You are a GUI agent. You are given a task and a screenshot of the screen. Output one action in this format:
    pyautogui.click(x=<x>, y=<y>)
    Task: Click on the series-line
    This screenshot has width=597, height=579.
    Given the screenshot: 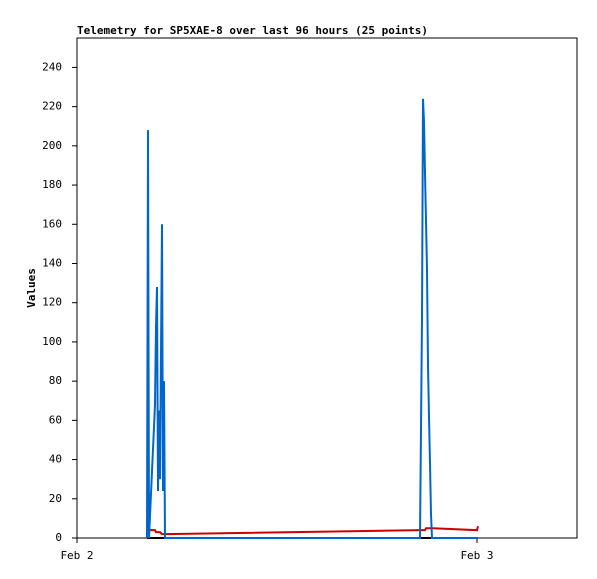 What is the action you would take?
    pyautogui.click(x=313, y=530)
    